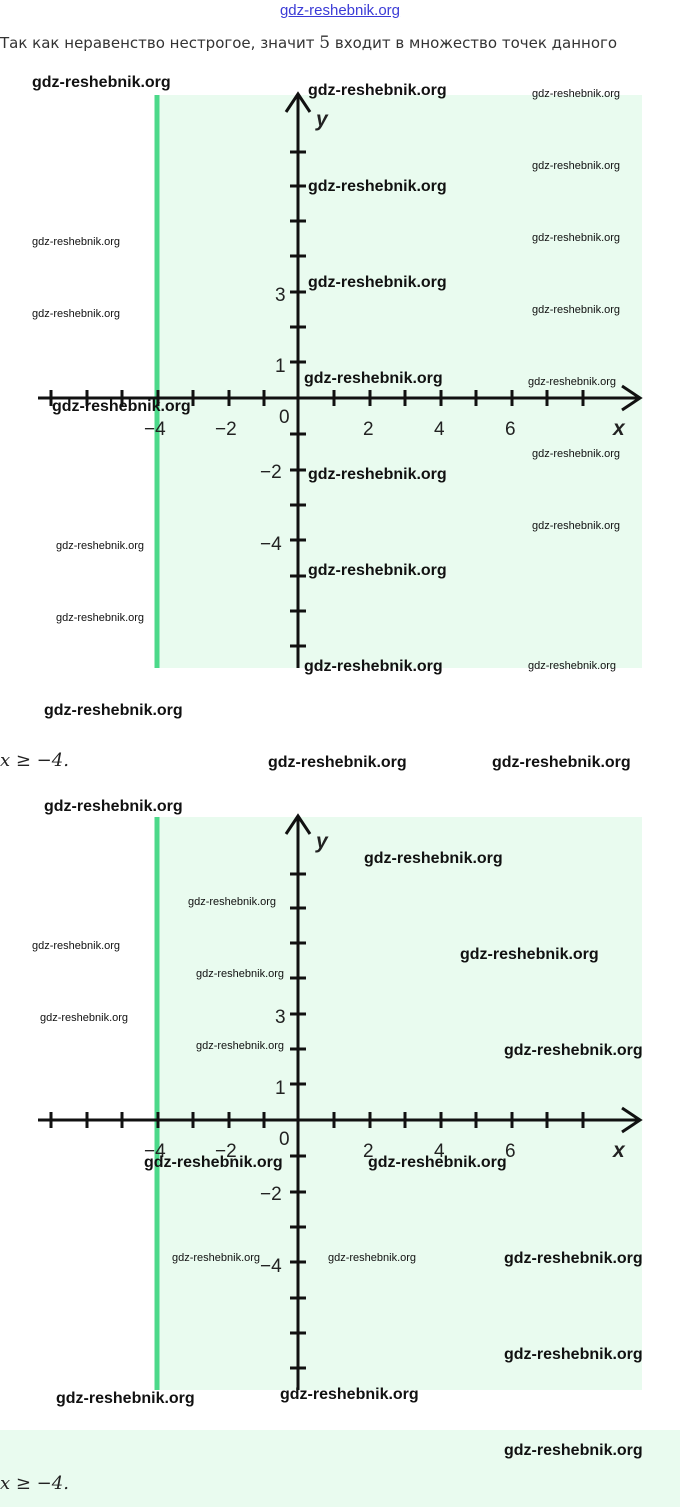 The height and width of the screenshot is (1507, 680). I want to click on intro-number: 5, so click(325, 43).